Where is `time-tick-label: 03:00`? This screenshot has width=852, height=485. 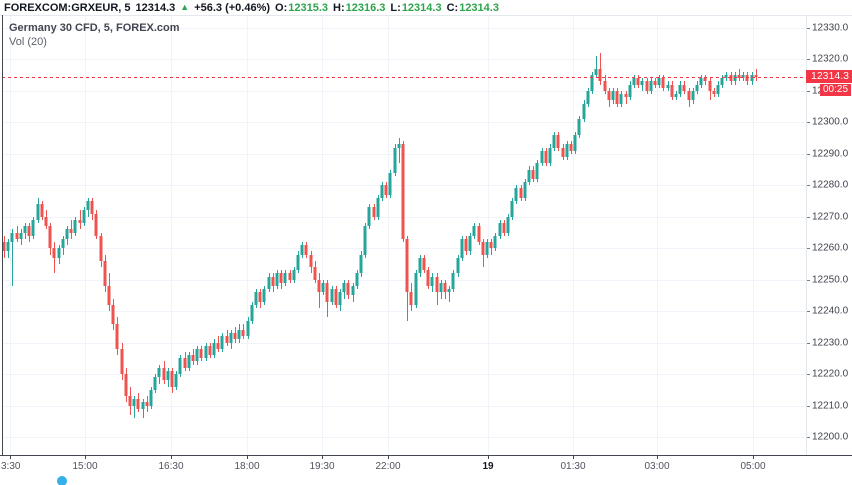
time-tick-label: 03:00 is located at coordinates (657, 466).